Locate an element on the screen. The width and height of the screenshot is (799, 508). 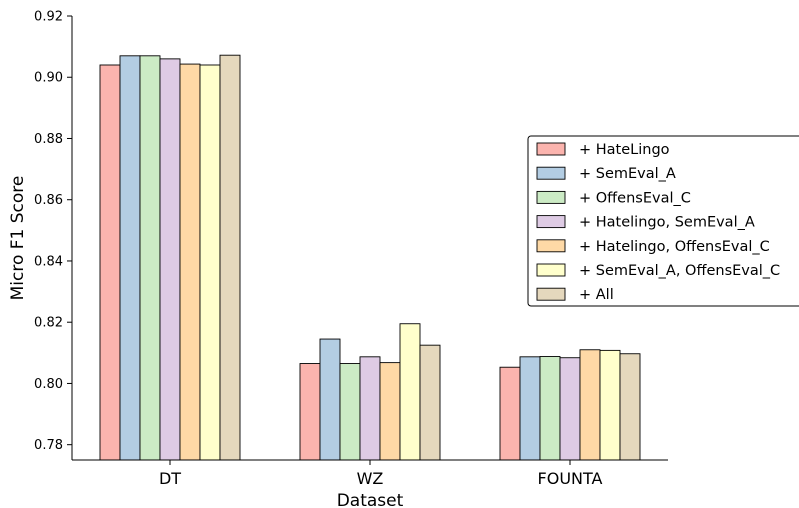
y-tick-label: 0.82 is located at coordinates (48, 323).